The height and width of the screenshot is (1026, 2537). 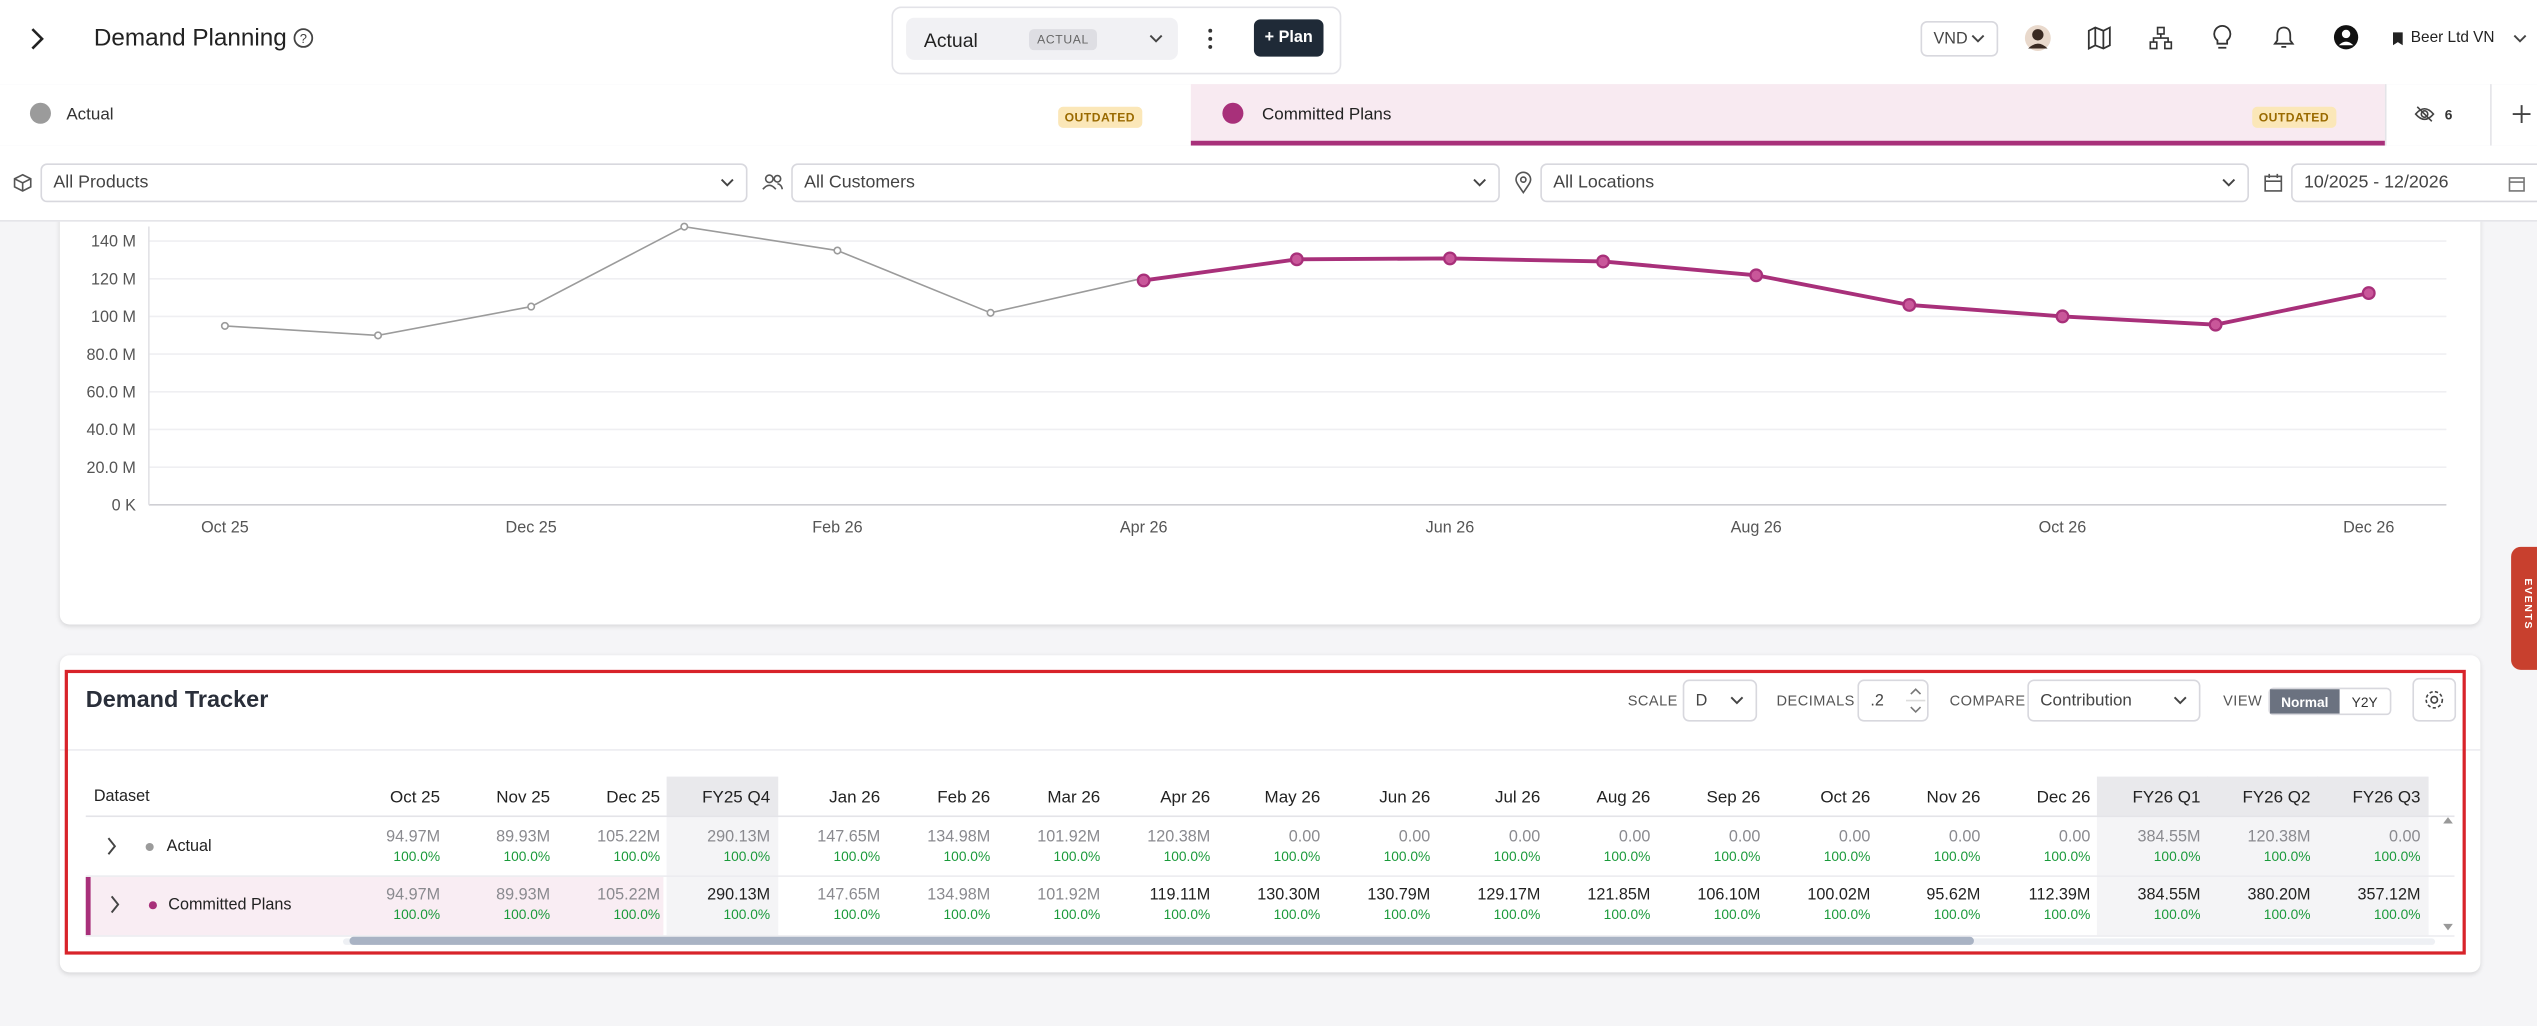 What do you see at coordinates (1953, 895) in the screenshot?
I see `cell-value: 95.62M` at bounding box center [1953, 895].